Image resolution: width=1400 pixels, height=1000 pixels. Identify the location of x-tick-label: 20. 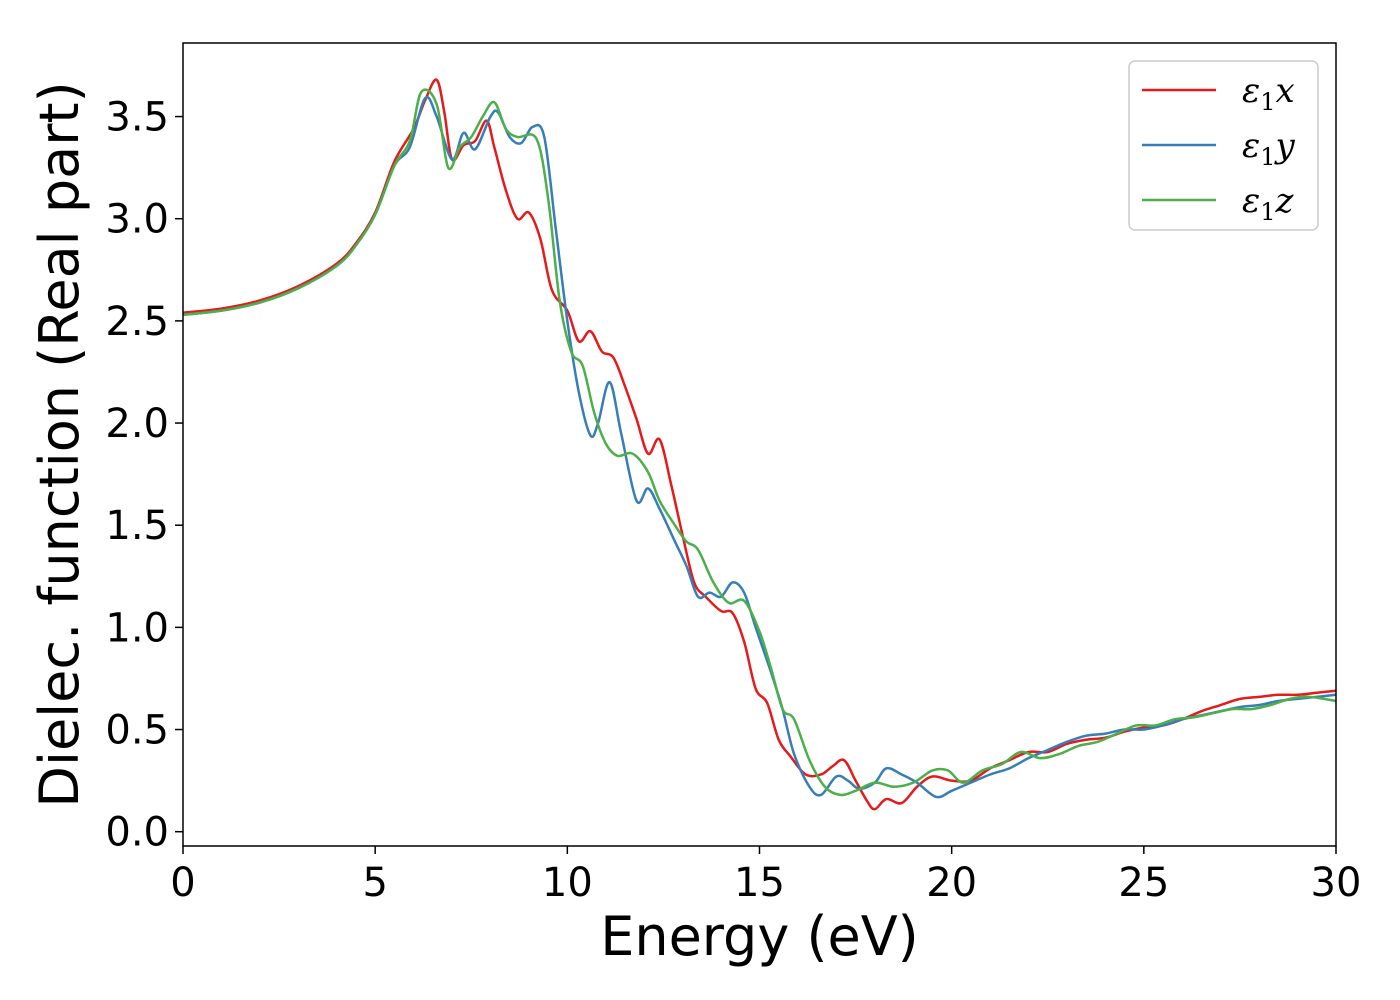
(951, 883).